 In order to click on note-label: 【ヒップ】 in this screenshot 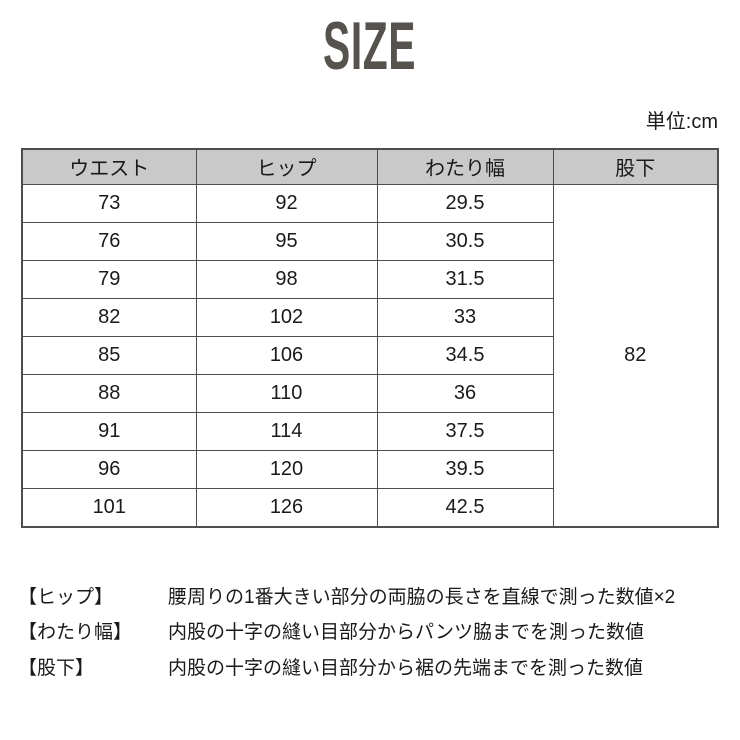, I will do `click(66, 597)`.